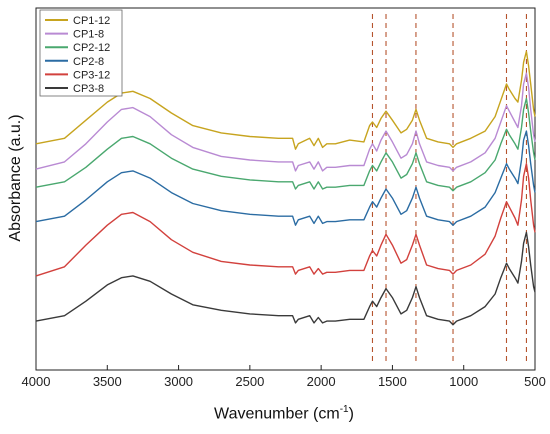 Image resolution: width=550 pixels, height=434 pixels. I want to click on x-tick-label: 1500, so click(392, 381).